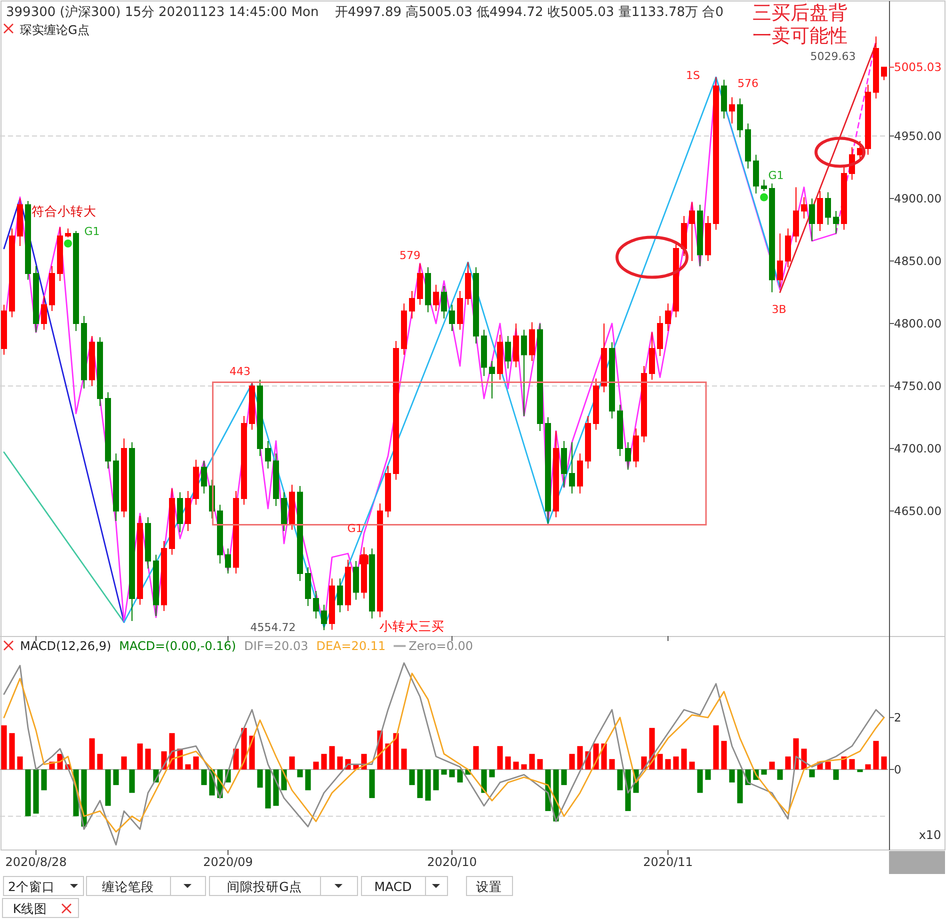  What do you see at coordinates (66, 646) in the screenshot?
I see `chart-title: MACD(12,26,9)` at bounding box center [66, 646].